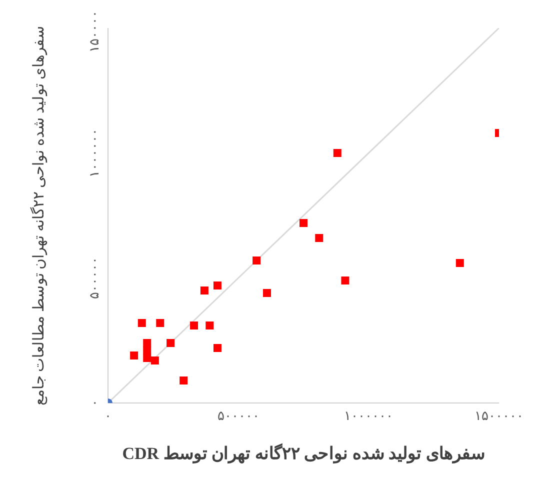  I want to click on x-axis-title: سفرهای تولید شده نواحی ۲۲گانه تهران توسط CDR, so click(303, 453).